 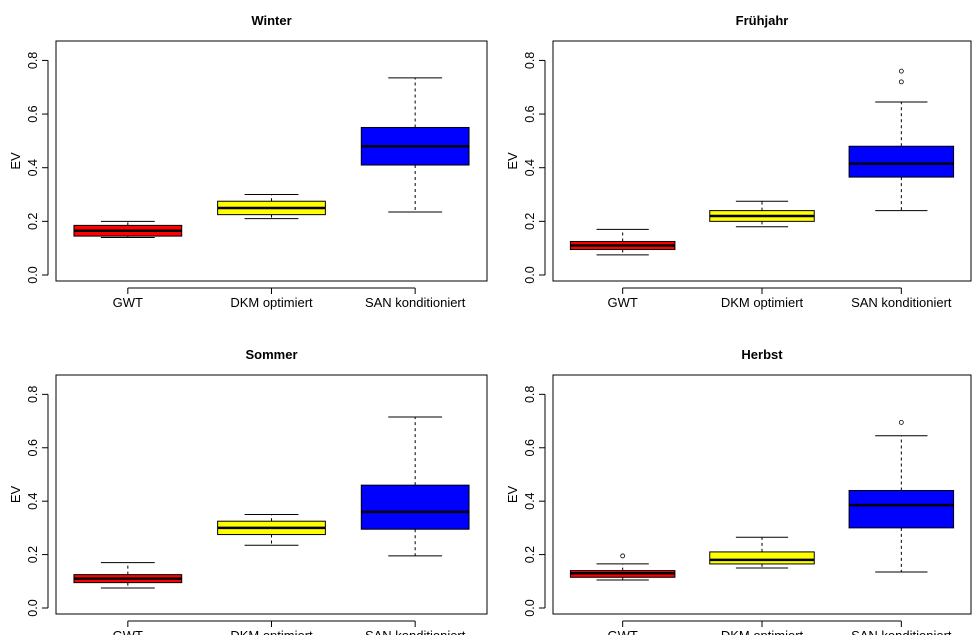 I want to click on panel-title: Herbst, so click(x=762, y=354).